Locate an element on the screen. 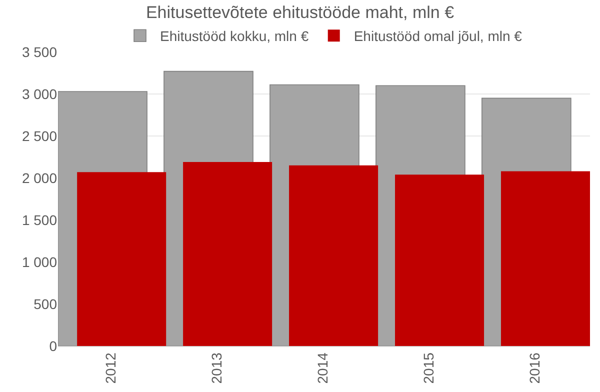 The image size is (600, 392). x-tick-label: 2016 is located at coordinates (534, 368).